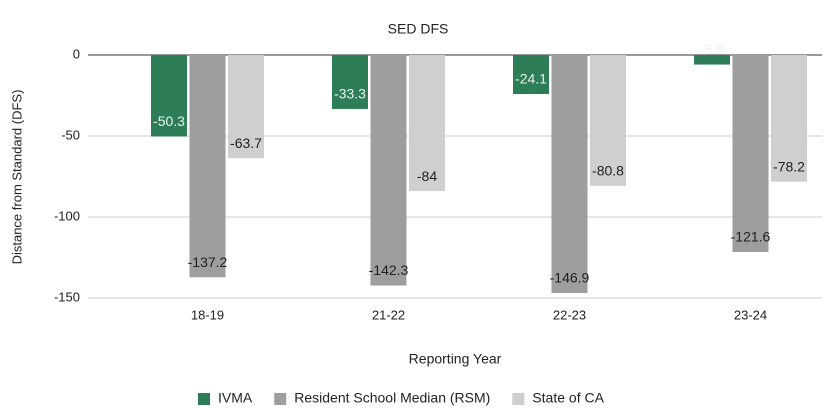 Image resolution: width=837 pixels, height=408 pixels. I want to click on data-label: -142.3, so click(389, 270).